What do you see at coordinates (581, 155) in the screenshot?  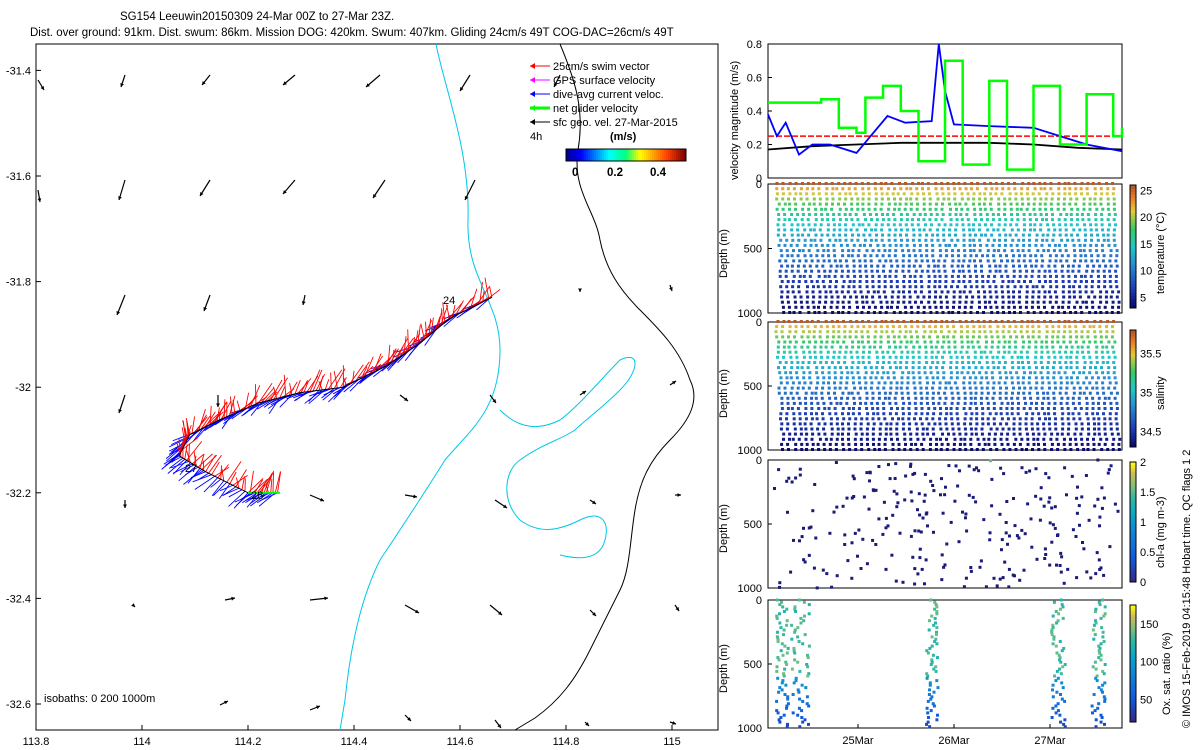 I see `colorbar-cell` at bounding box center [581, 155].